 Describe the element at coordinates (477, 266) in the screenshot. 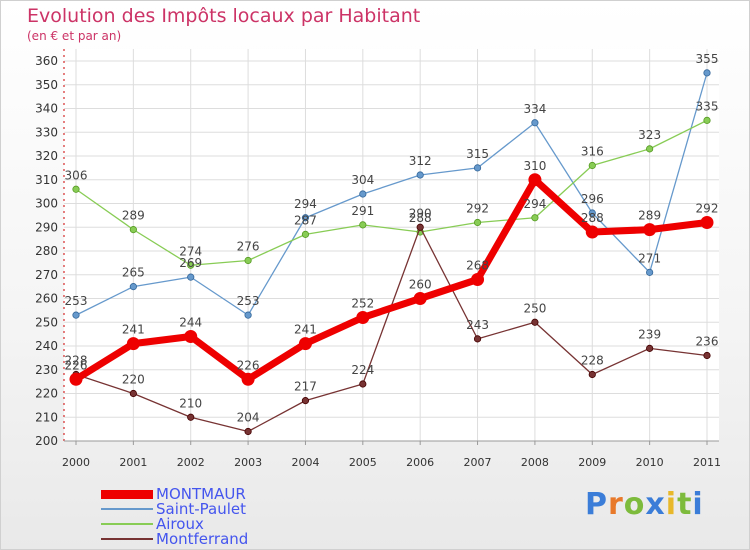

I see `data-label-montmaur: 268` at that location.